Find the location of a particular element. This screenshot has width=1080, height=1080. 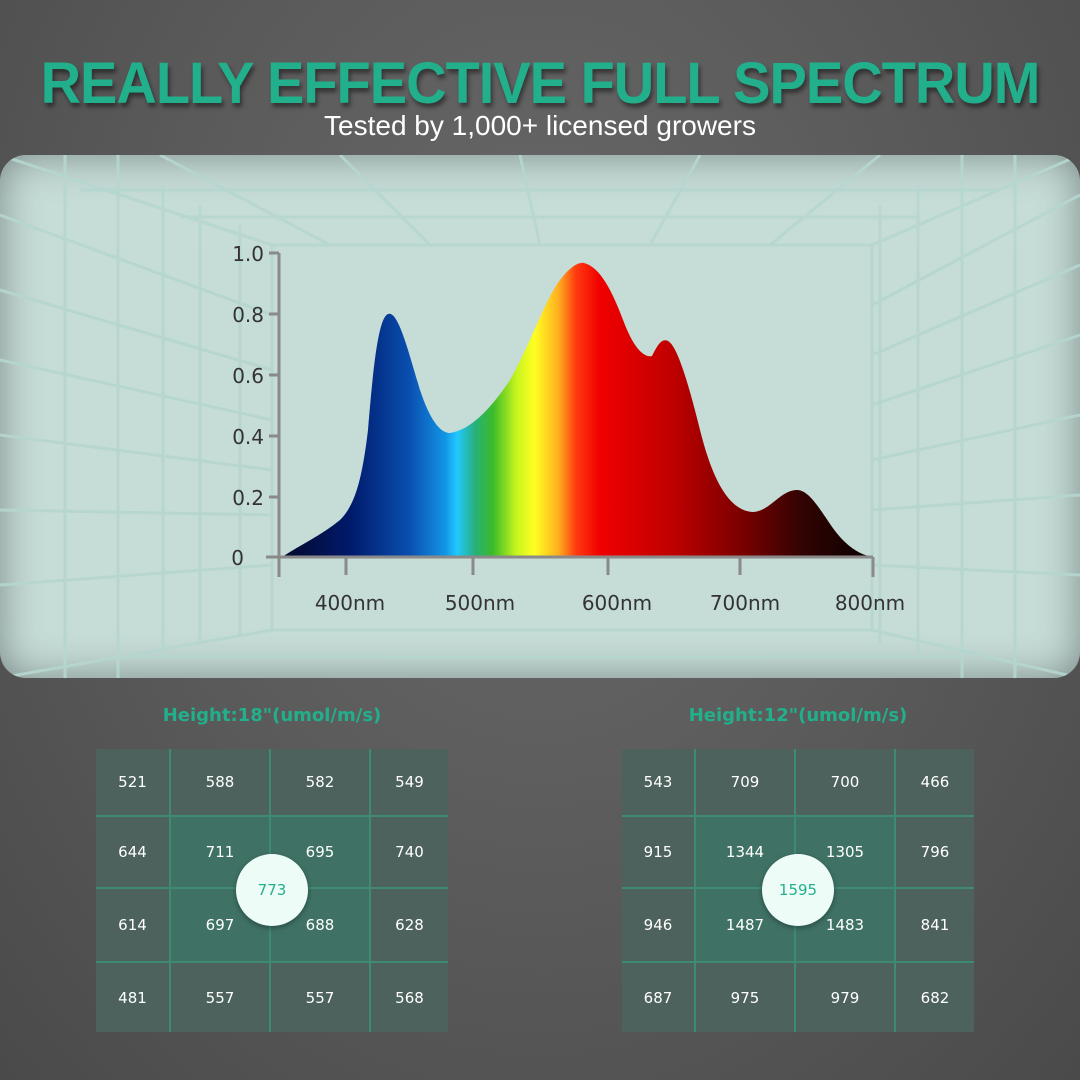

ppfd-cell: 628 is located at coordinates (409, 925).